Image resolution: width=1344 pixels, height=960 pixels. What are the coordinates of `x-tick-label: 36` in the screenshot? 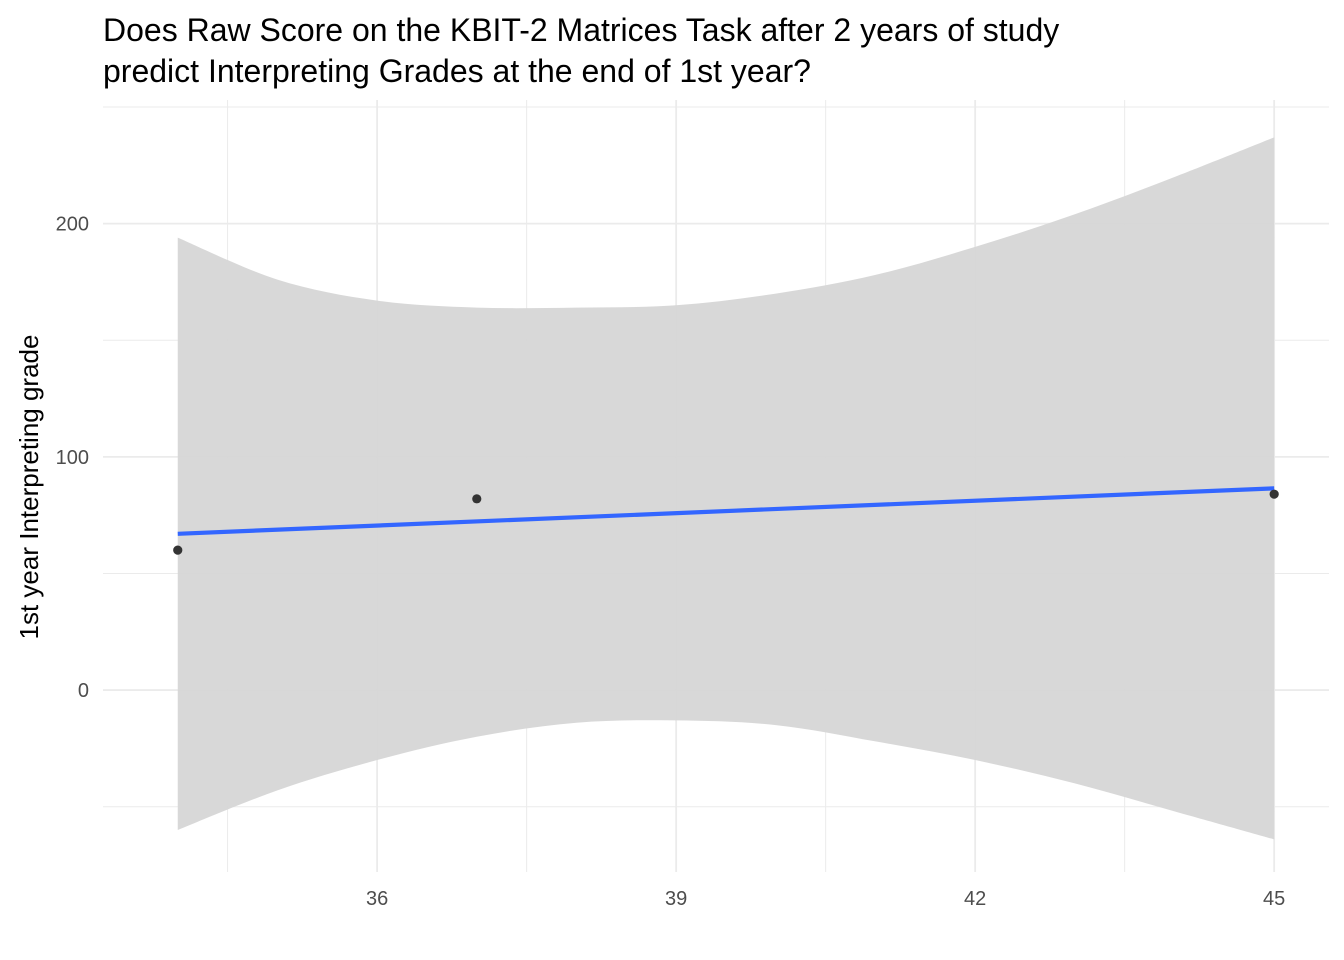 It's located at (377, 899).